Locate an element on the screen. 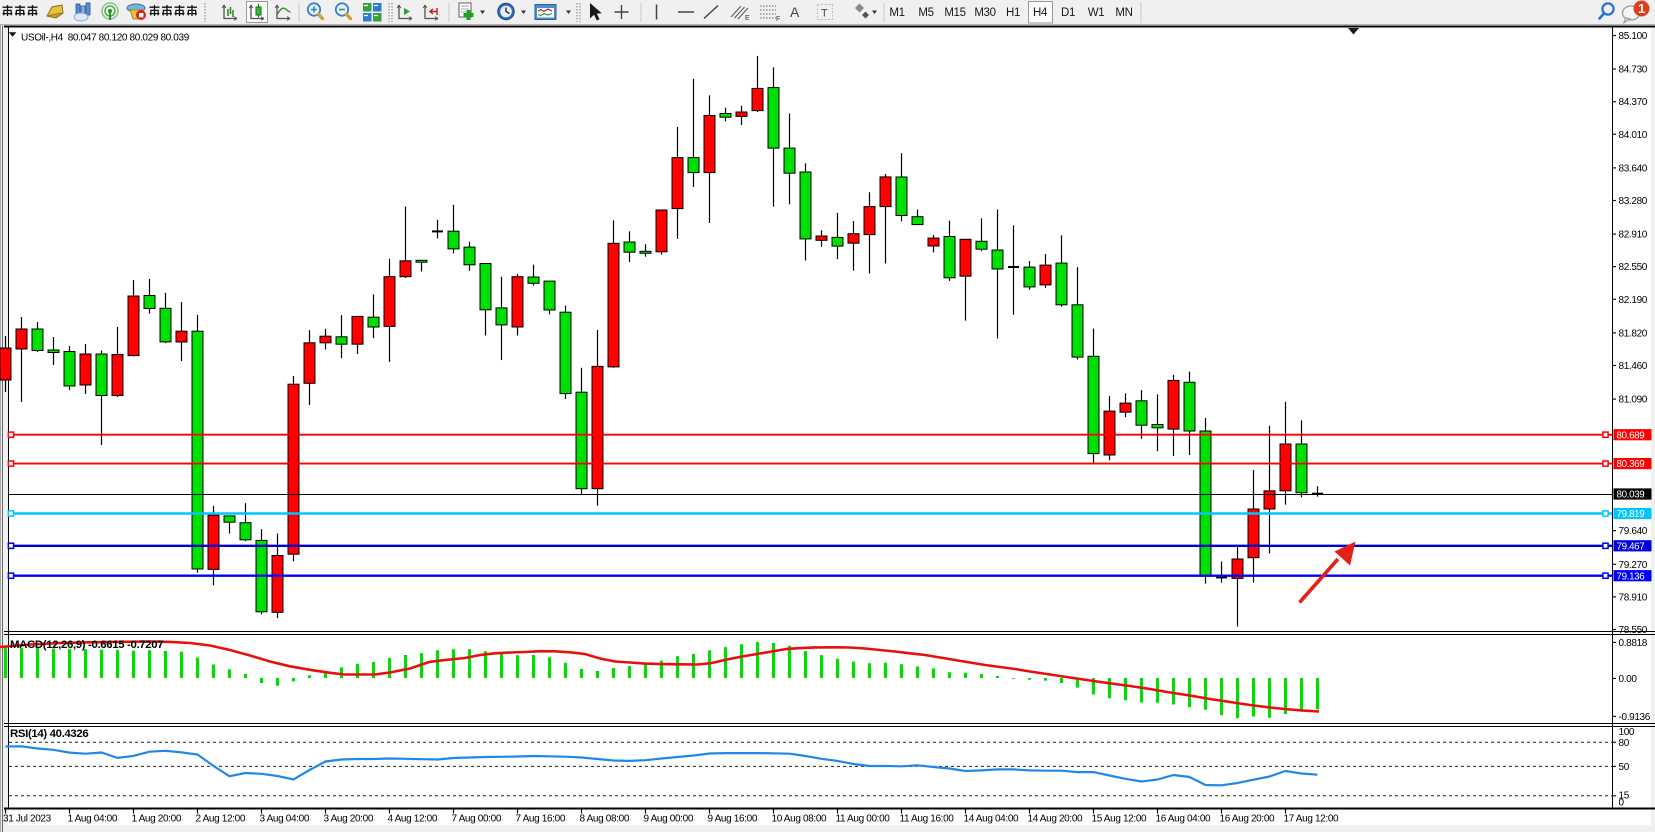  svg-text: M5 is located at coordinates (925, 13).